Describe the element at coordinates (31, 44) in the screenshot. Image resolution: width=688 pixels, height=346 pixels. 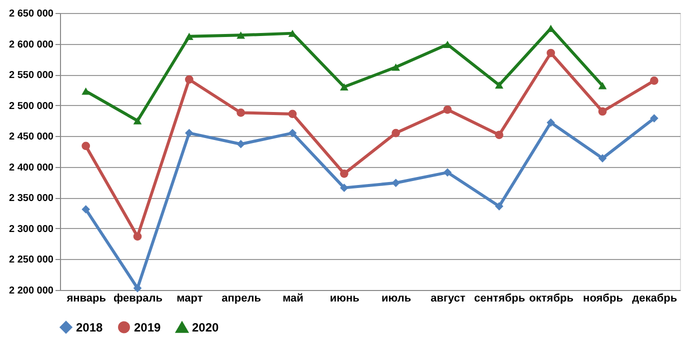
I see `y-tick-label: 2 600 000` at that location.